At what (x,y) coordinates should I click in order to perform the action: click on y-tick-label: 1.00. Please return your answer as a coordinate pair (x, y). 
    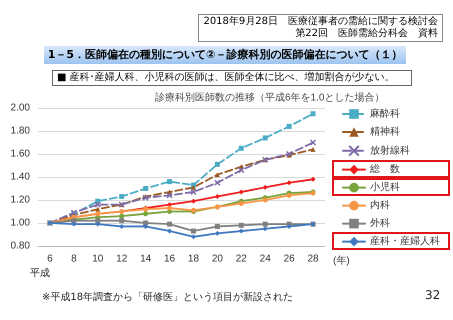
    Looking at the image, I should click on (20, 223).